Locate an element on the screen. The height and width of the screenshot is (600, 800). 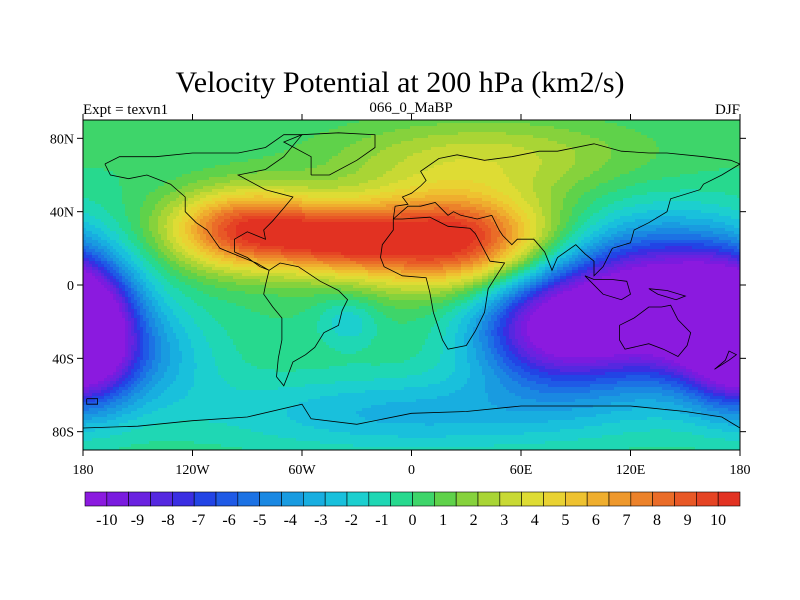
colorbar-label: -5 is located at coordinates (259, 520).